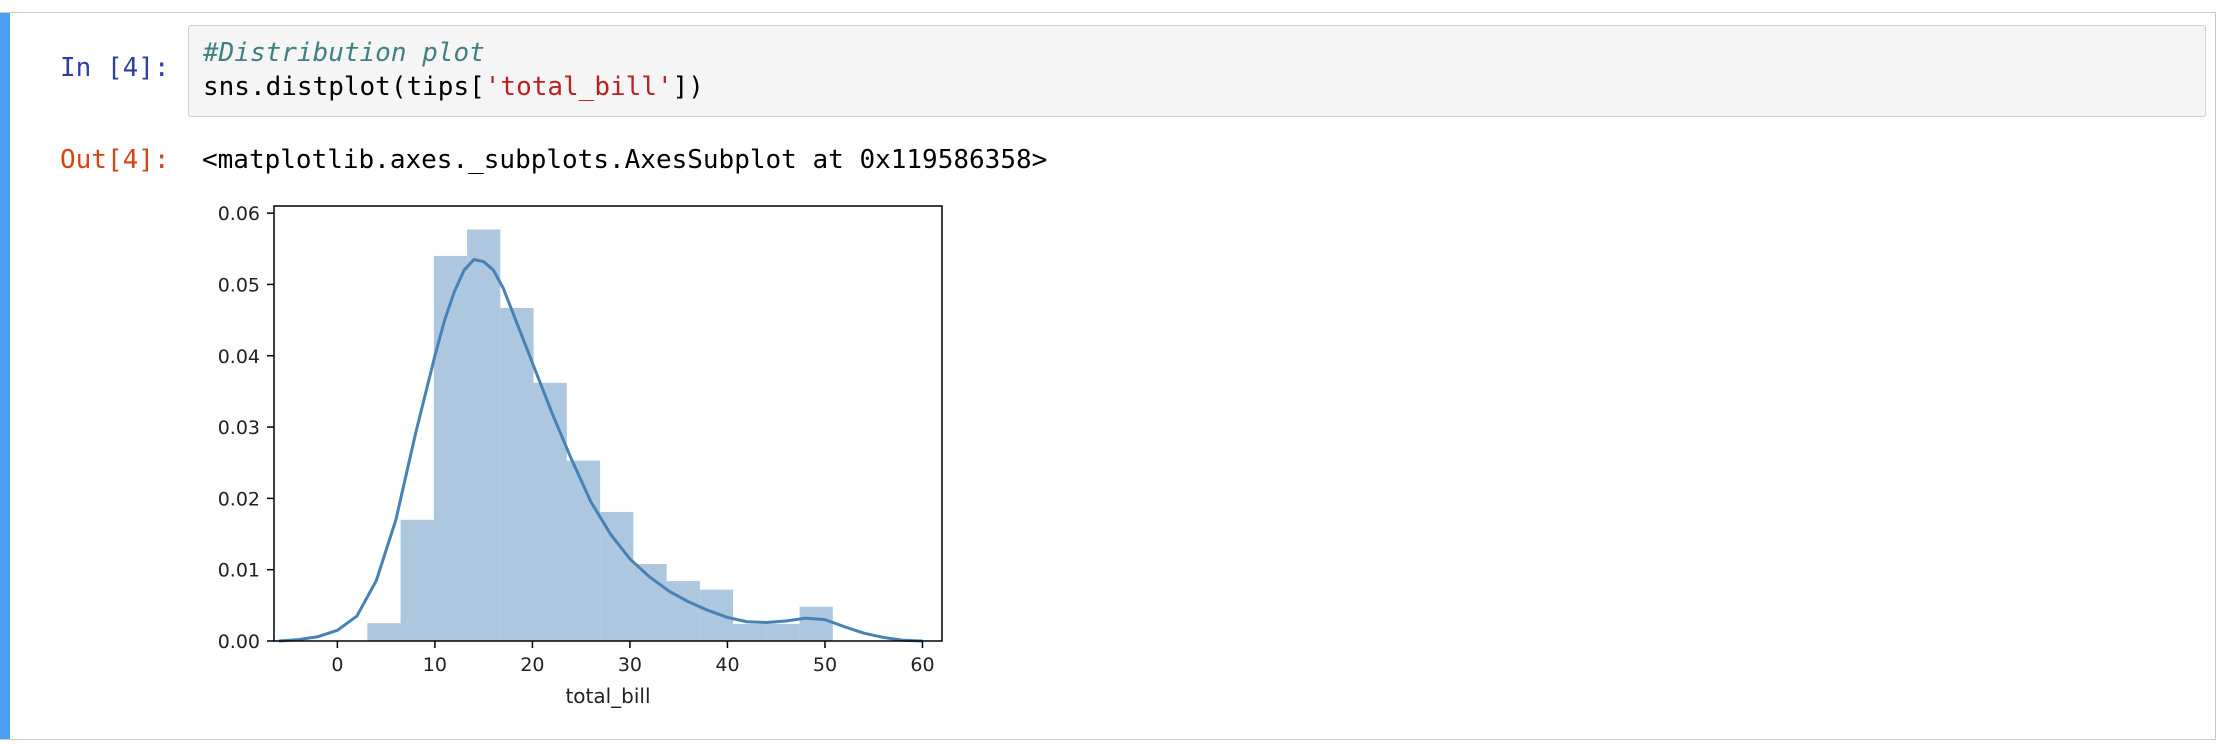 This screenshot has width=2220, height=744. Describe the element at coordinates (239, 214) in the screenshot. I see `y-tick-label: 0.06` at that location.